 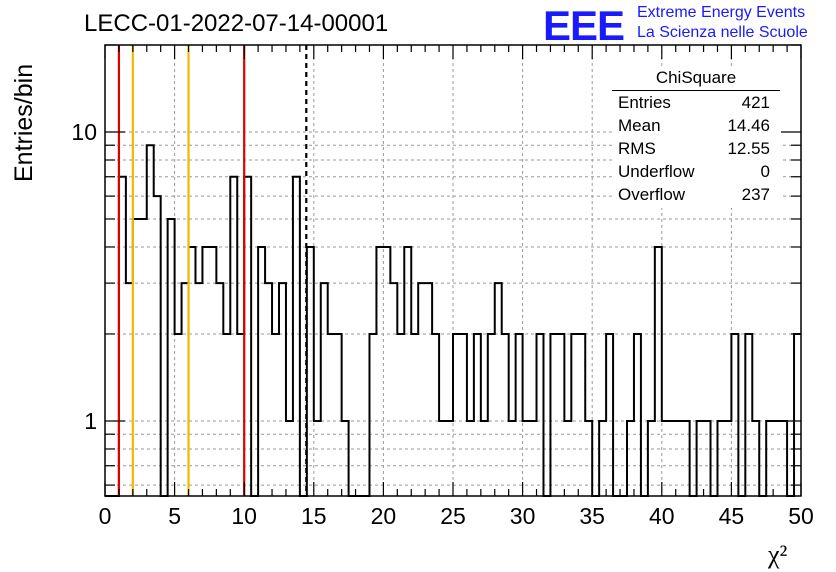 I want to click on chart-title: LECC-01-2022-07-14-00001, so click(x=236, y=23).